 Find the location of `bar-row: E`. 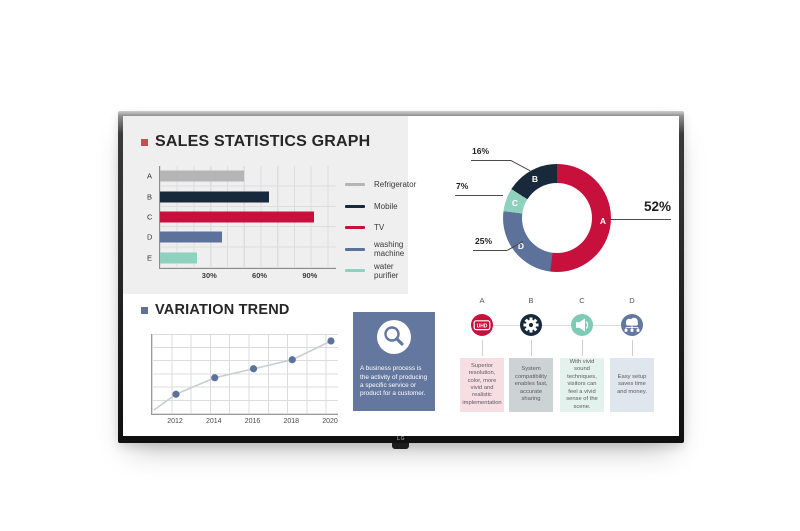

bar-row: E is located at coordinates (241, 258).